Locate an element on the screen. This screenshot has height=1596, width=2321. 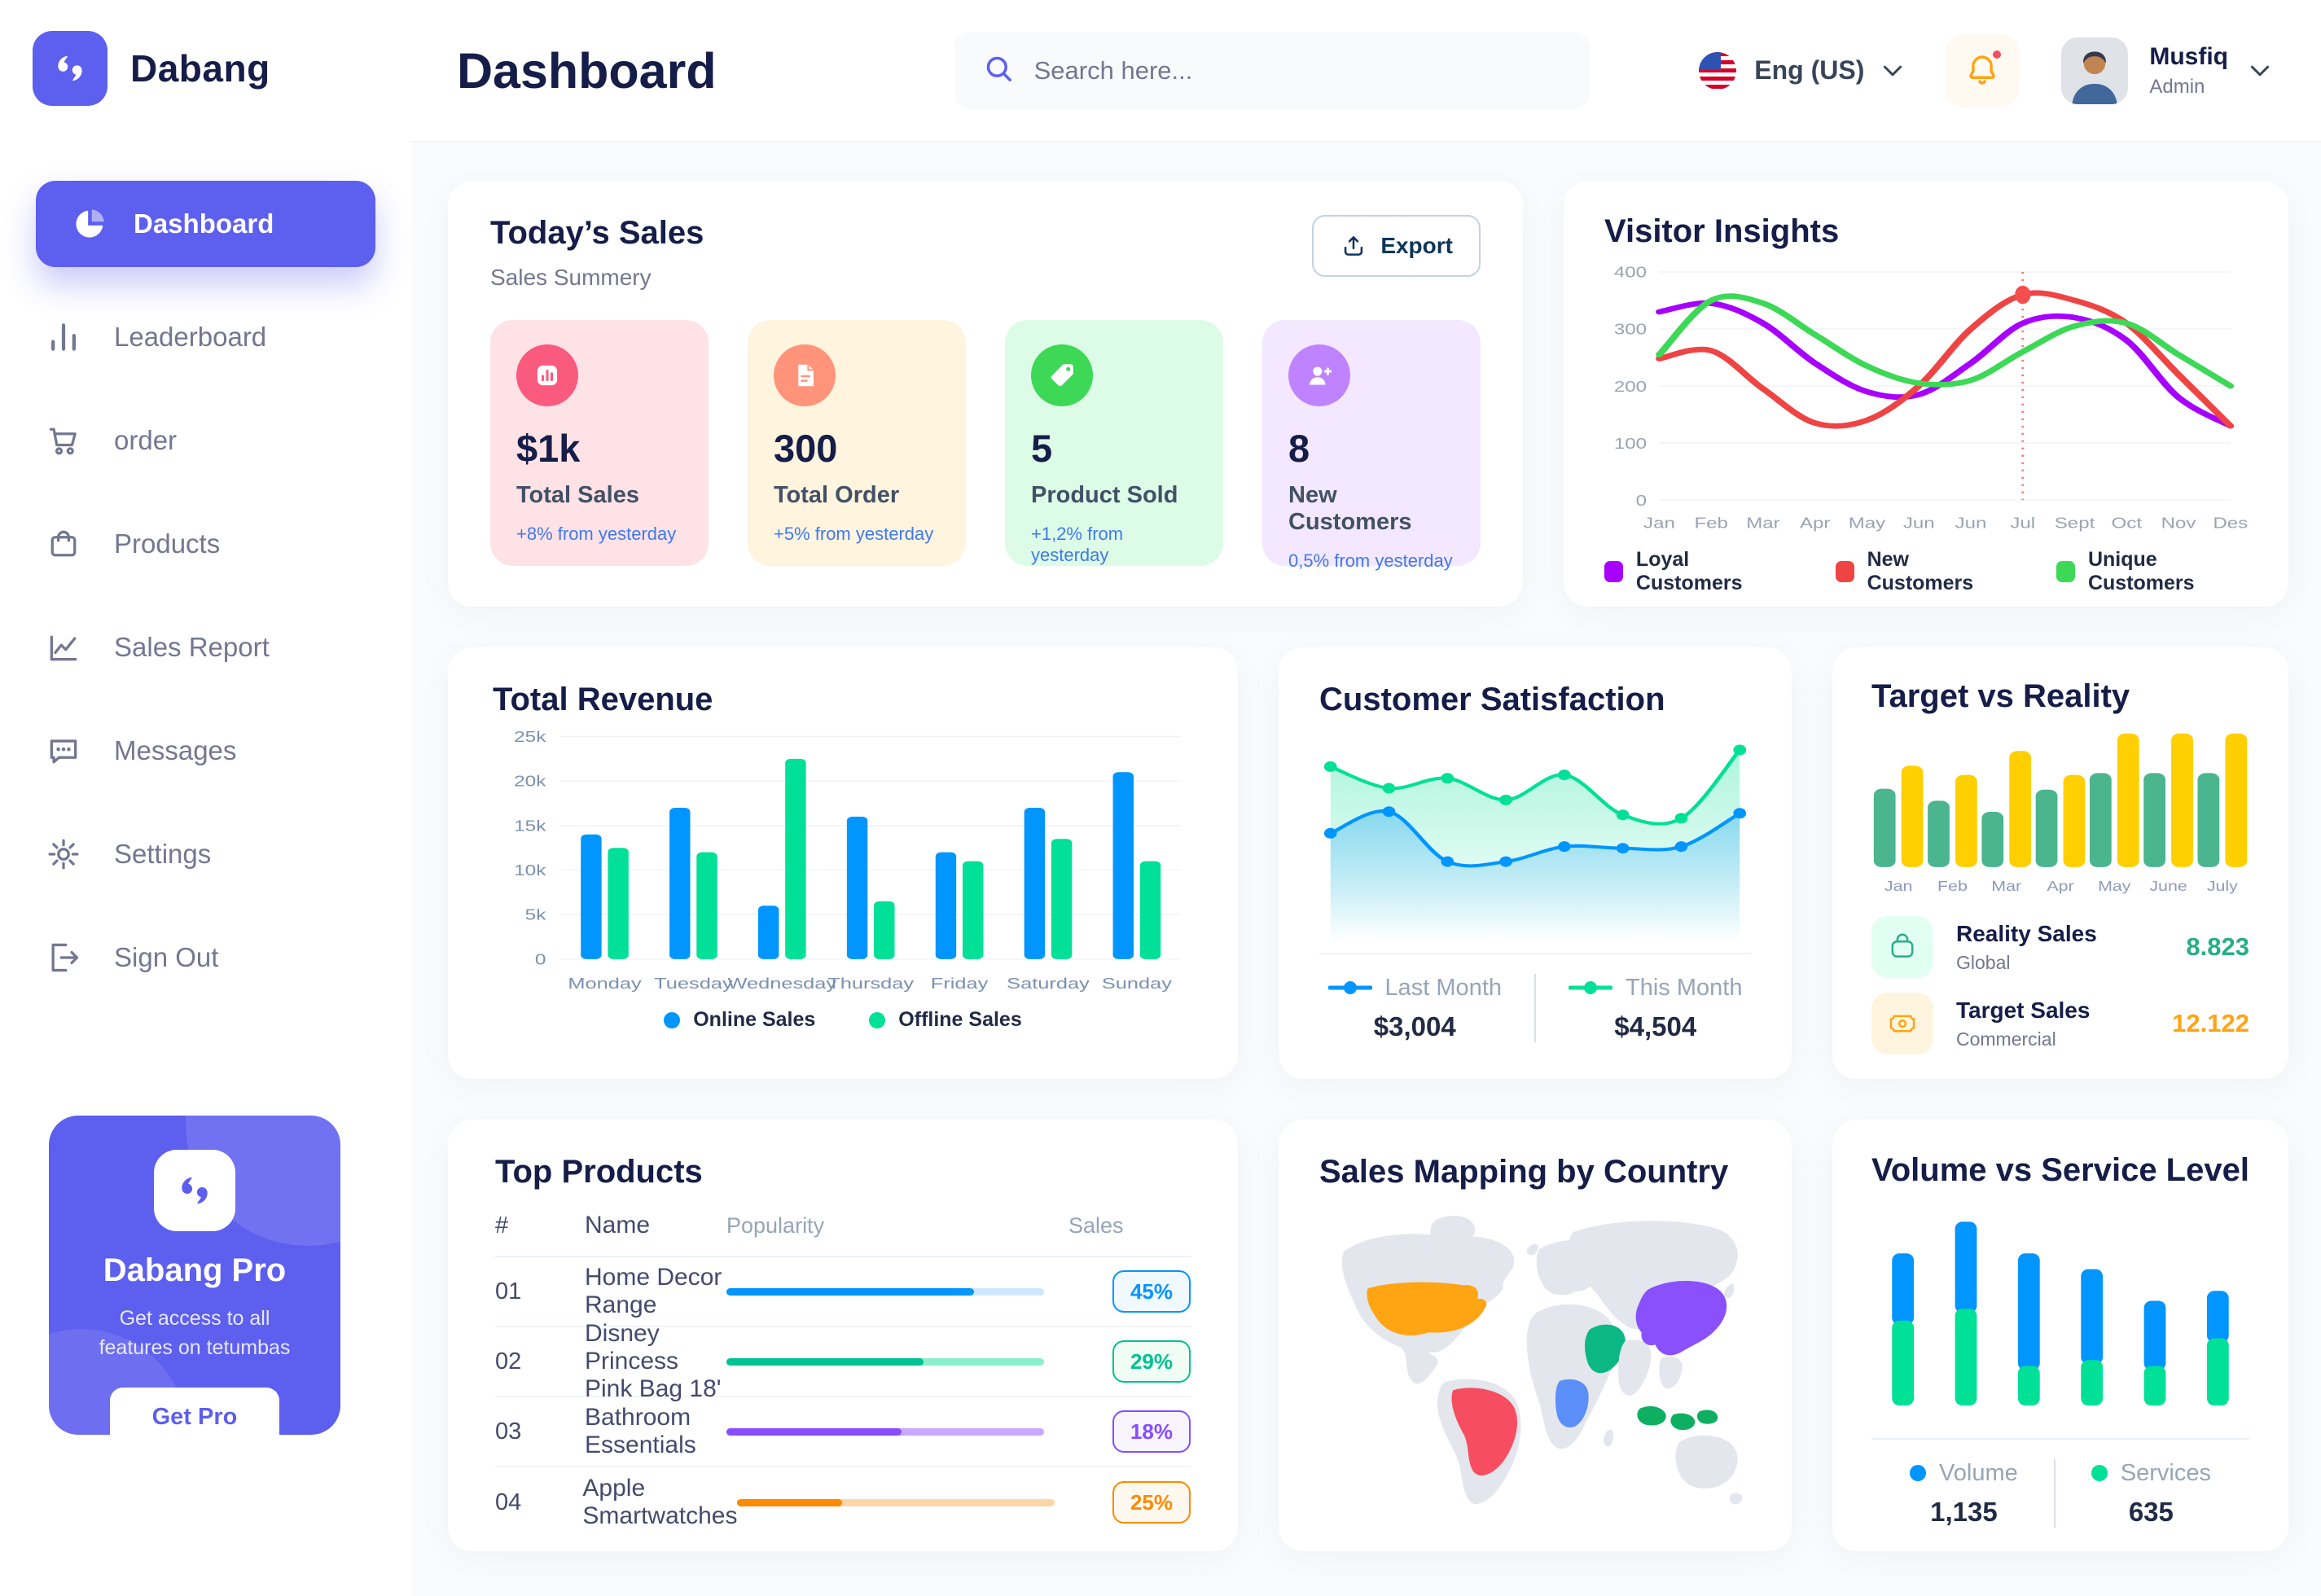
svg-text: 200 is located at coordinates (1630, 386).